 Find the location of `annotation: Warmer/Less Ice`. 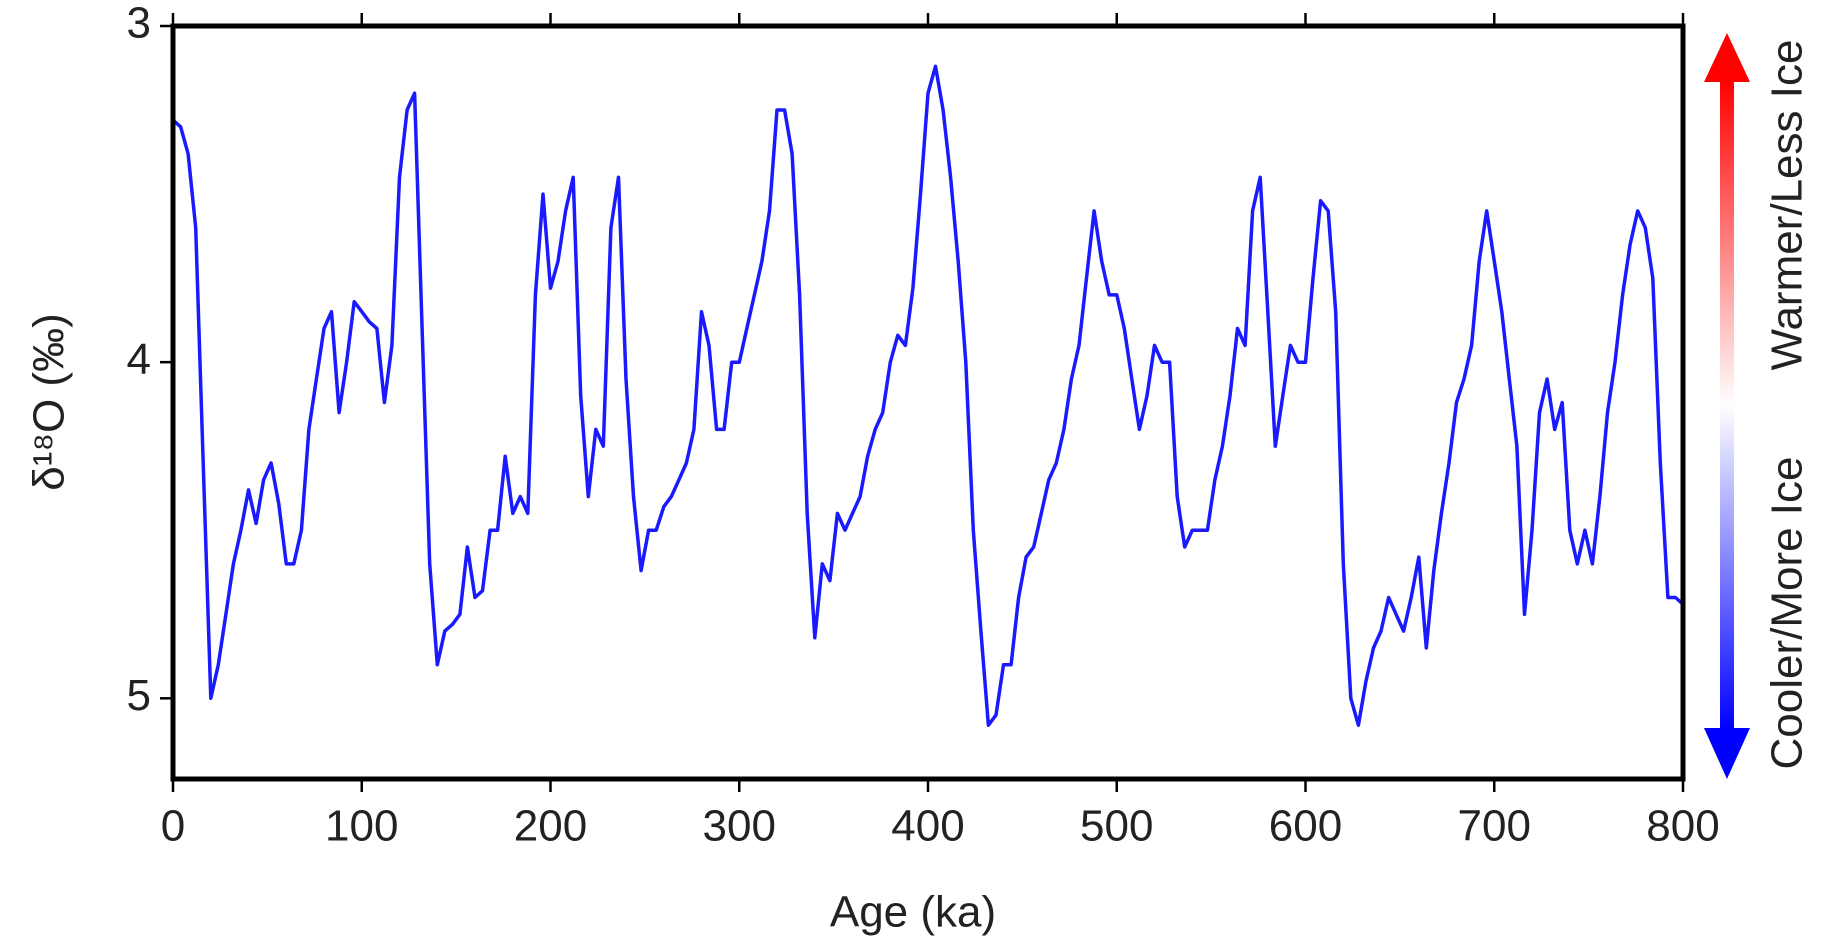

annotation: Warmer/Less Ice is located at coordinates (1787, 205).